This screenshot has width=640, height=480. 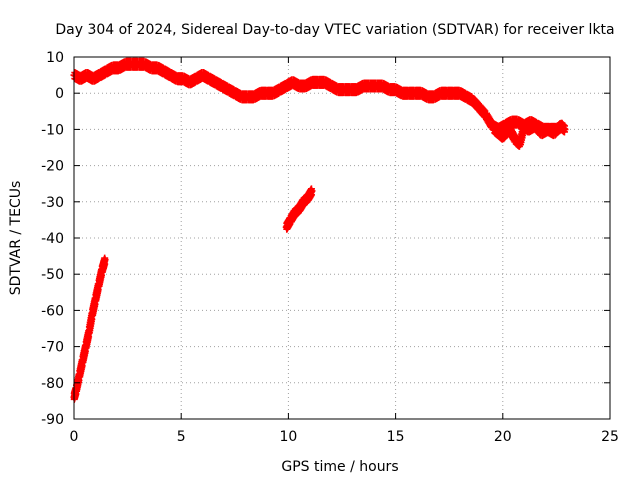 I want to click on y-tick-label: -60, so click(x=52, y=311).